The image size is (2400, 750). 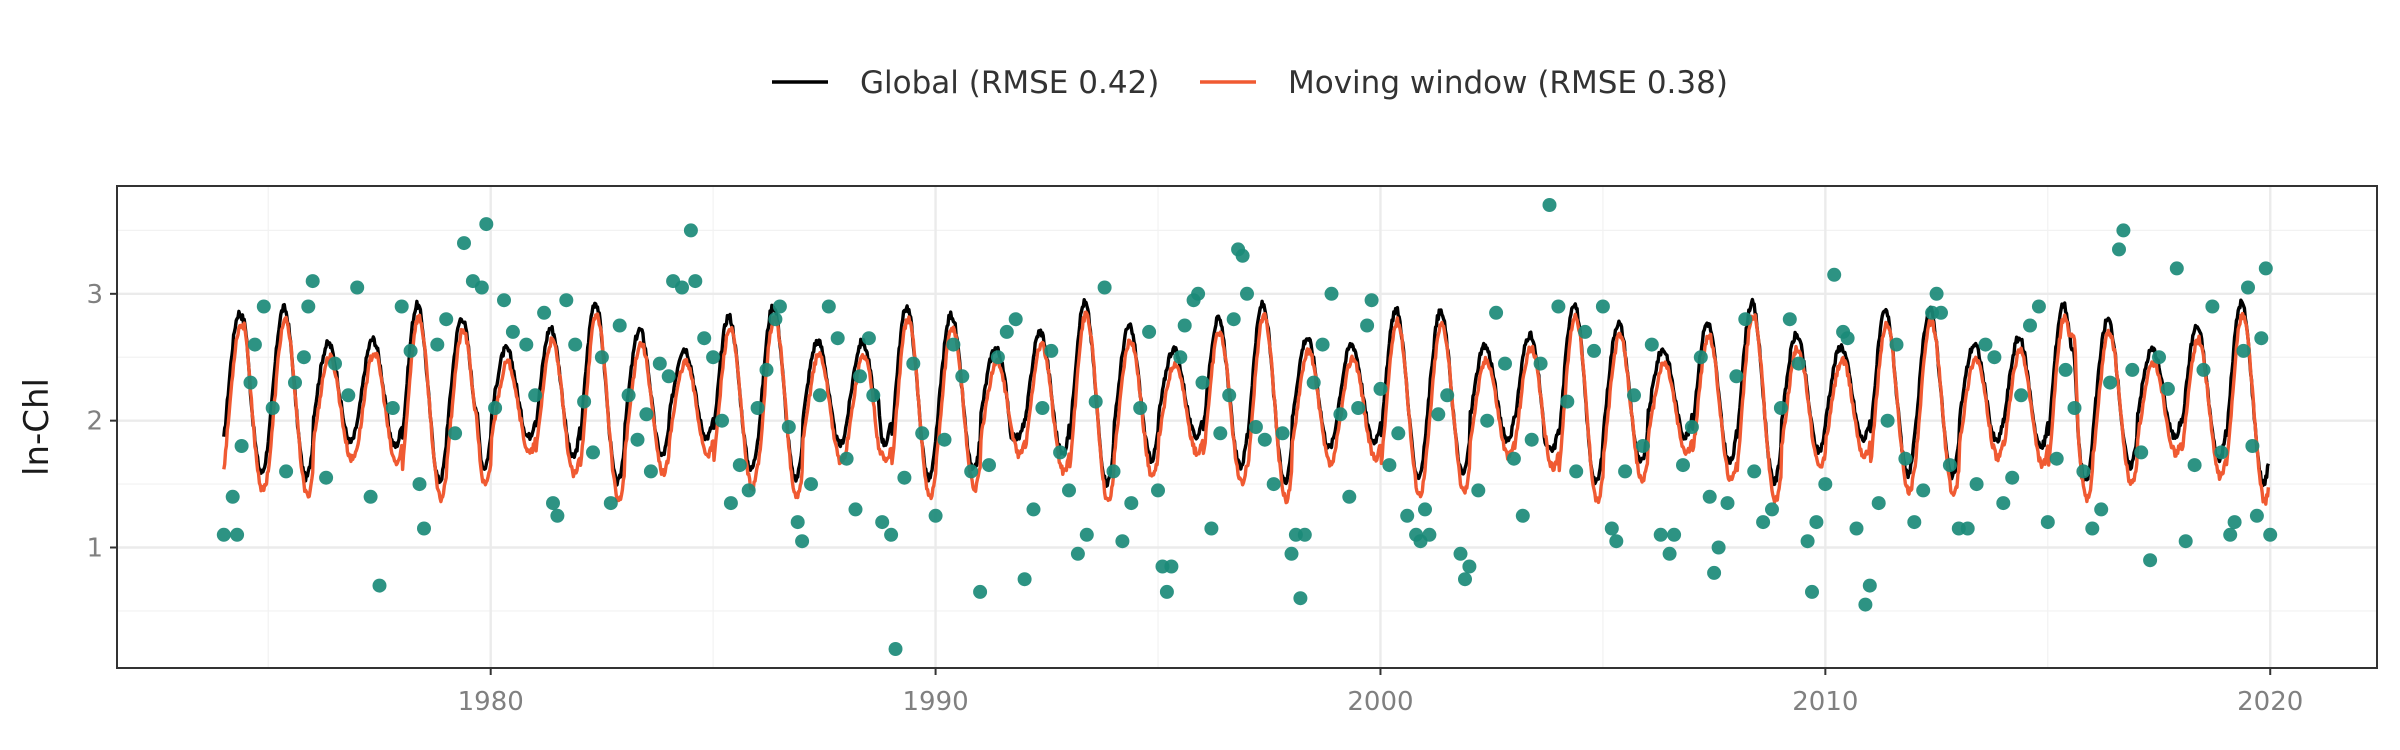 I want to click on x-tick-label: 2010, so click(x=1825, y=702).